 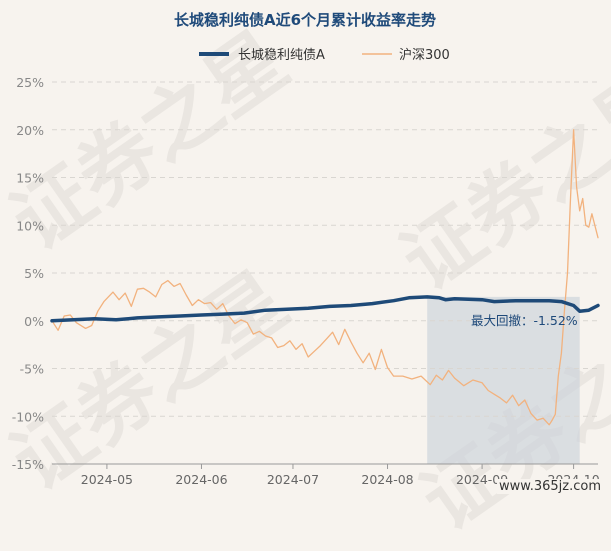 What do you see at coordinates (293, 479) in the screenshot?
I see `x-tick-label: 2024-07` at bounding box center [293, 479].